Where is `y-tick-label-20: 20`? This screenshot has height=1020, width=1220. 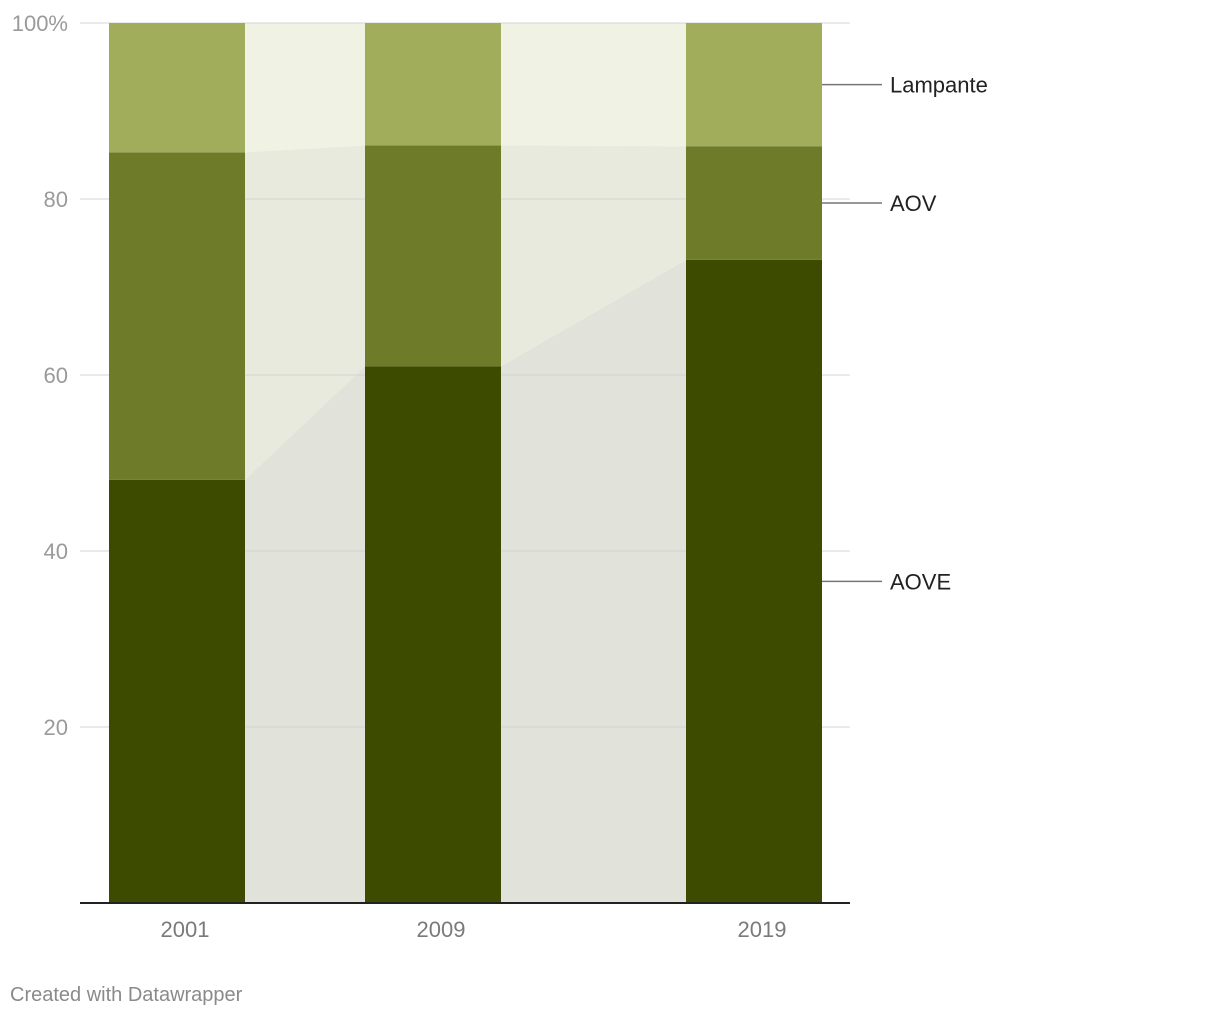
y-tick-label-20: 20 is located at coordinates (56, 727).